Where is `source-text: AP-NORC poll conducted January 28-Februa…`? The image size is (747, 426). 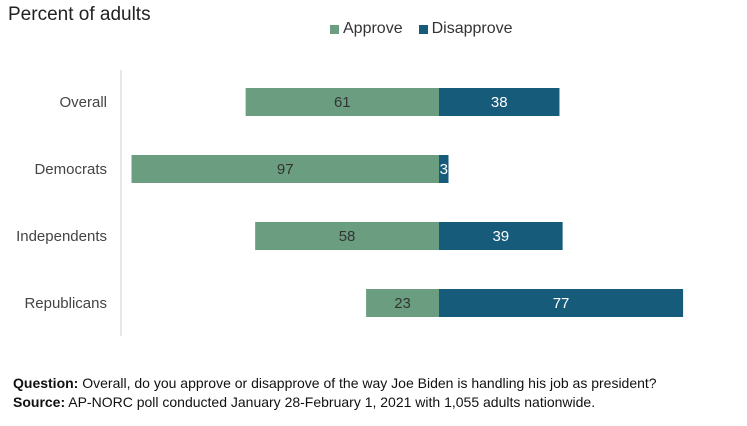 source-text: AP-NORC poll conducted January 28-Februa… is located at coordinates (330, 402).